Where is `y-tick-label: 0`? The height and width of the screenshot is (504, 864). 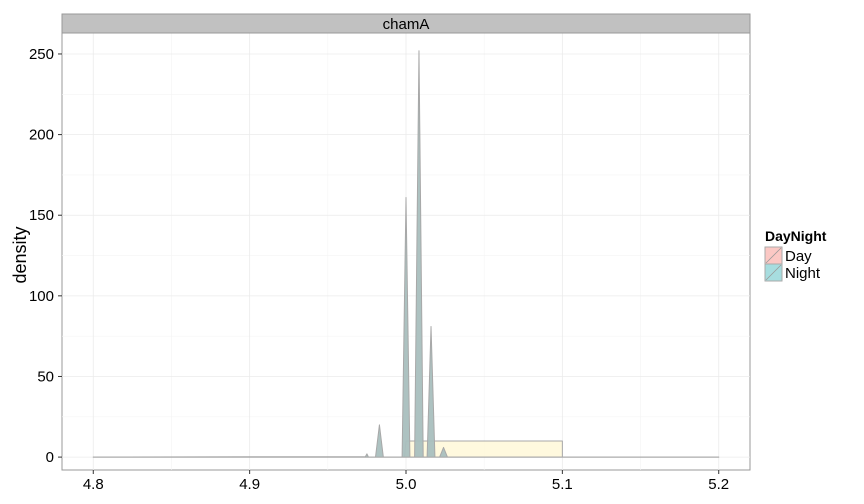
y-tick-label: 0 is located at coordinates (50, 457).